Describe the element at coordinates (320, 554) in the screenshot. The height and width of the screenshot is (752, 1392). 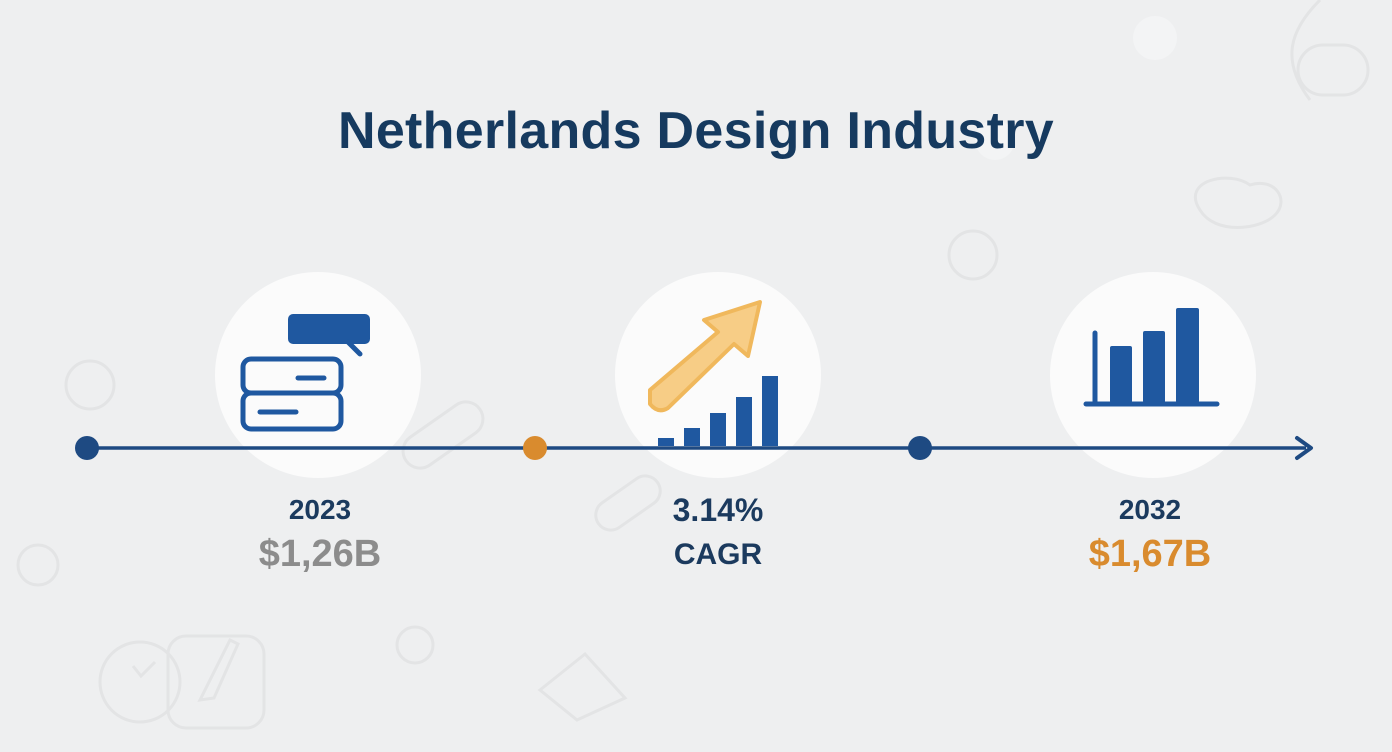
I see `start-value: $1,26B` at that location.